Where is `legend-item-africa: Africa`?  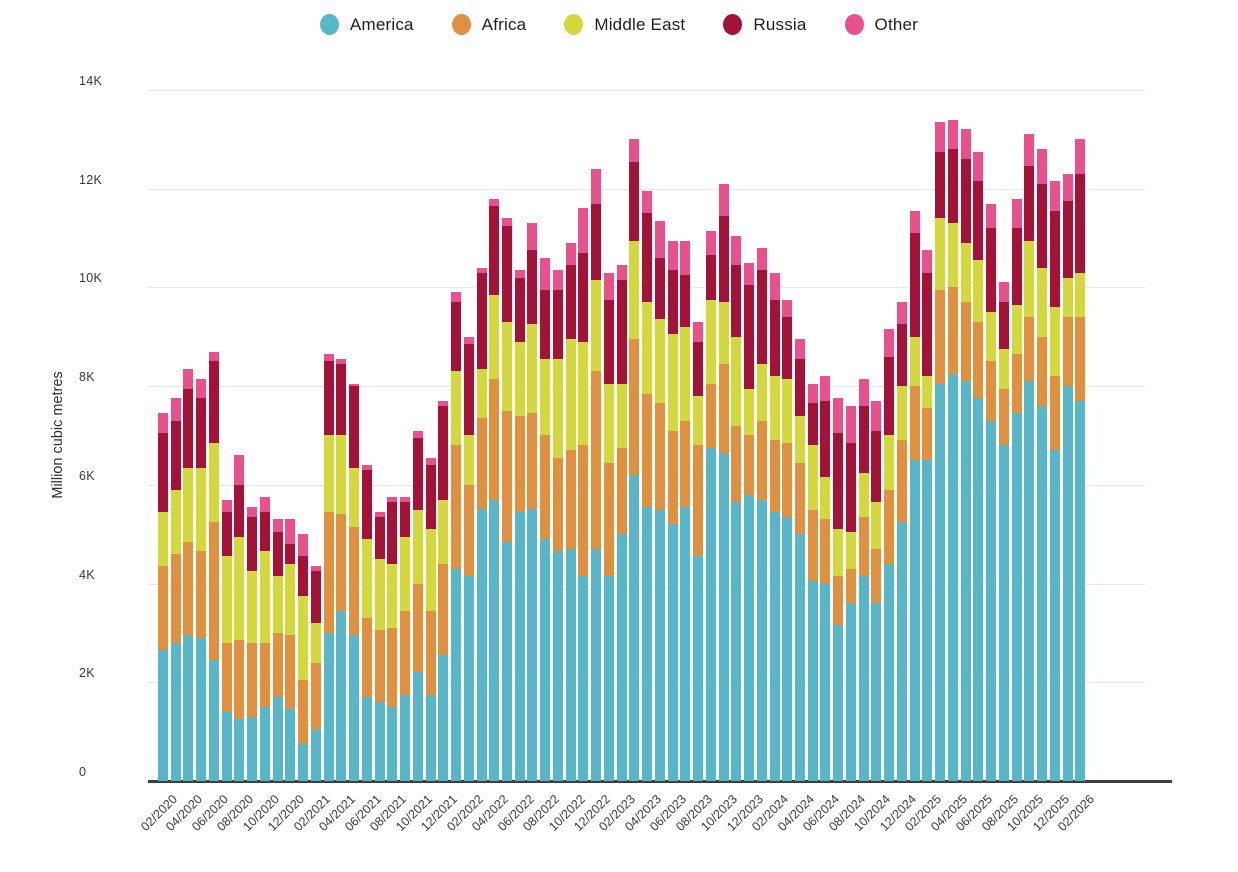 legend-item-africa: Africa is located at coordinates (489, 24).